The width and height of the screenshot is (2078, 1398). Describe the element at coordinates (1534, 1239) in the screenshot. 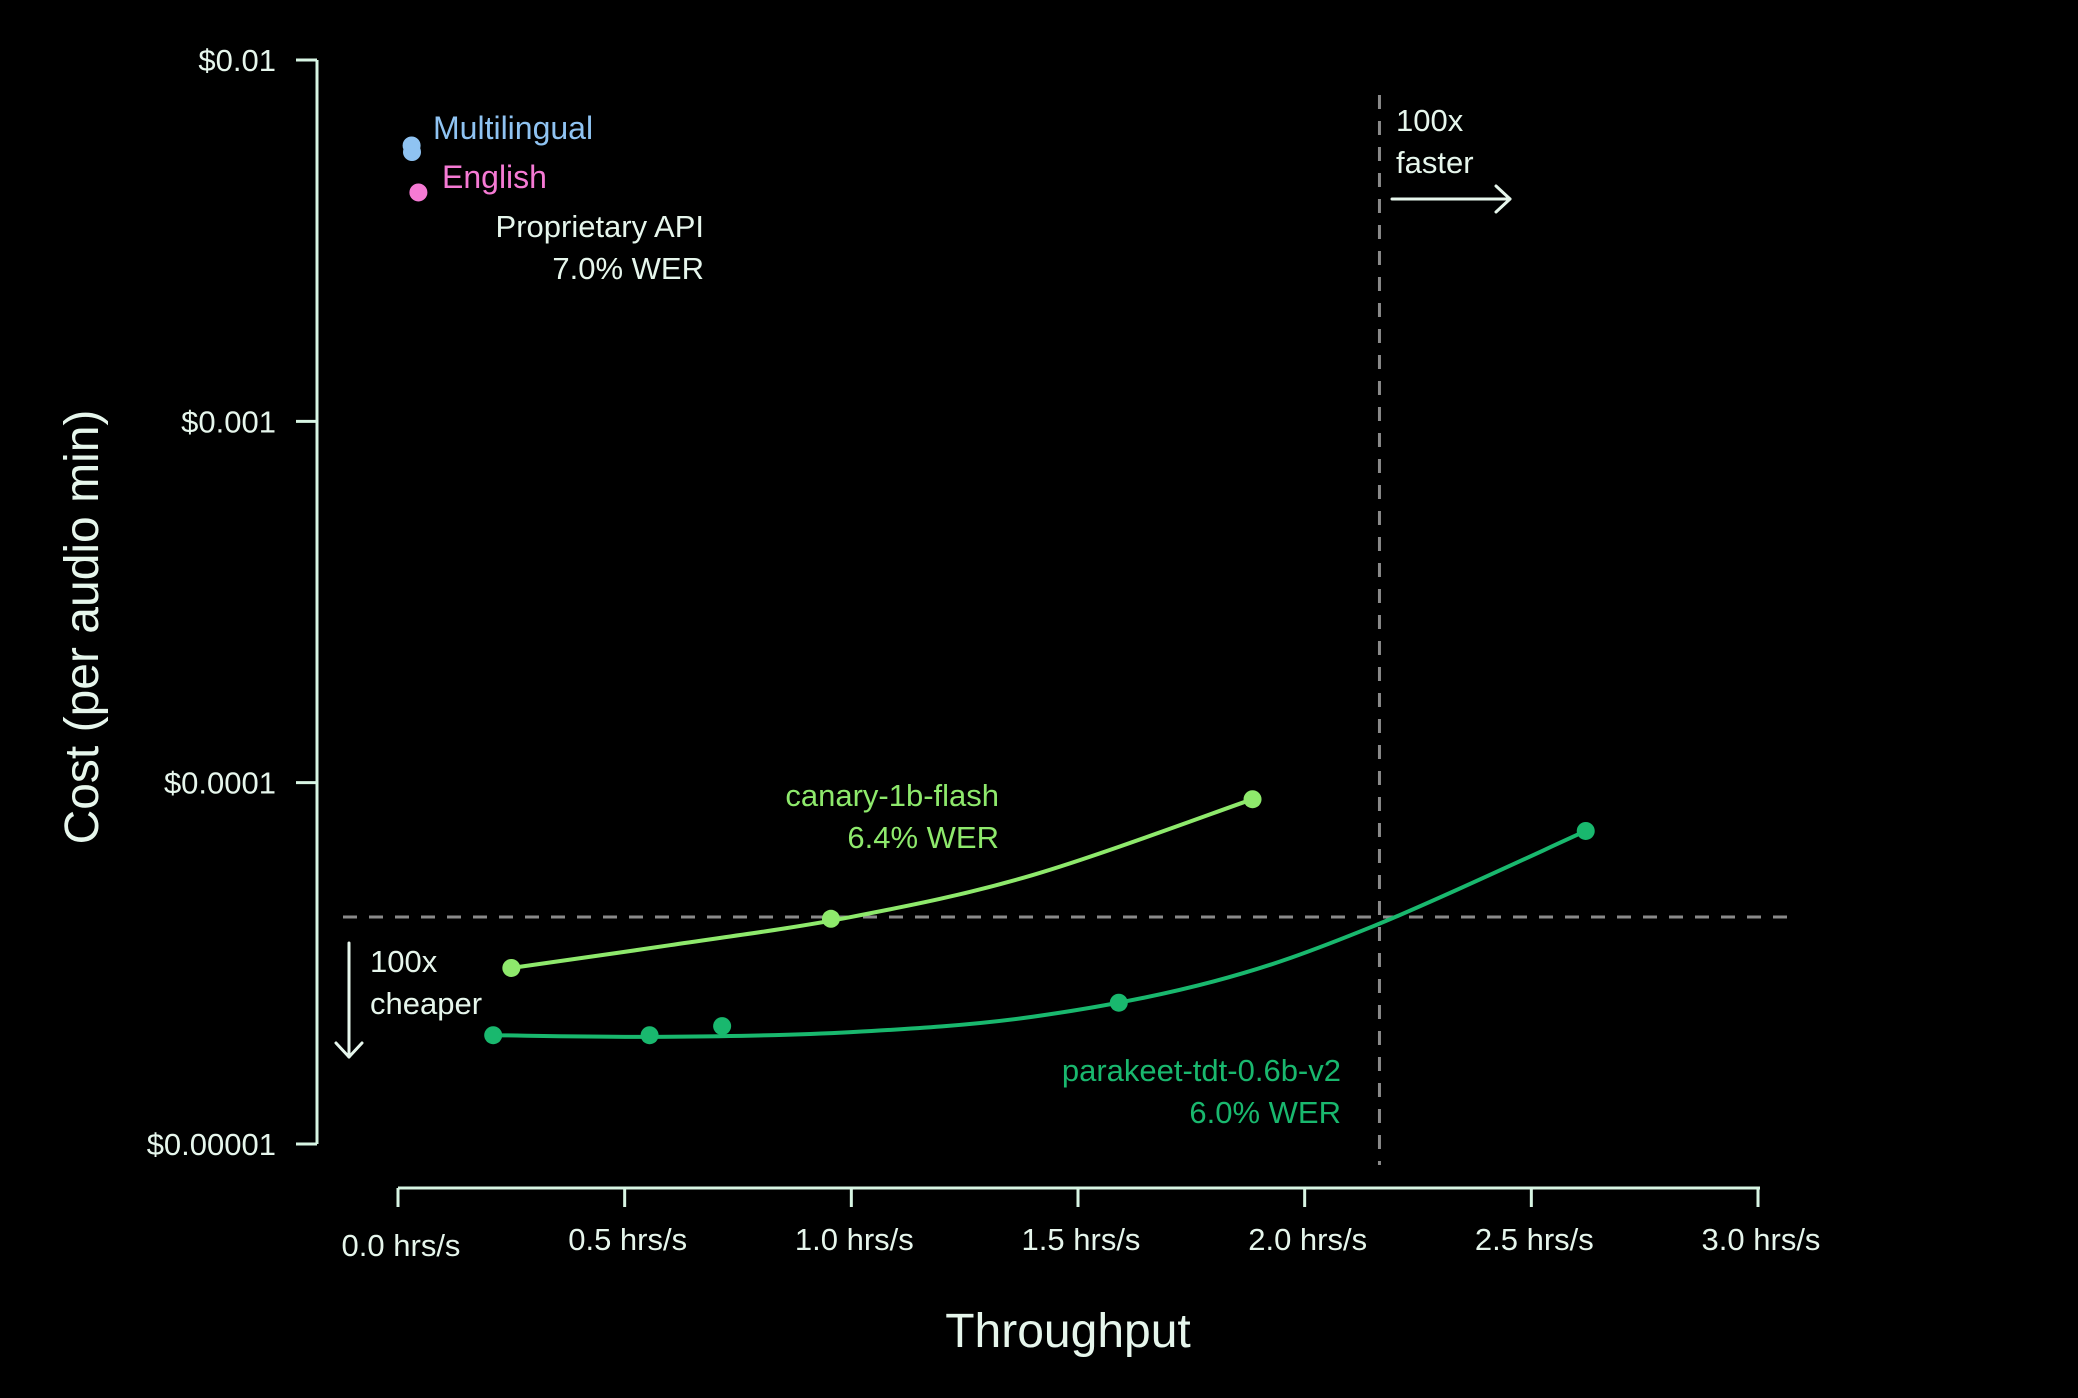

I see `x-tick-label: 2.5 hrs/s` at that location.